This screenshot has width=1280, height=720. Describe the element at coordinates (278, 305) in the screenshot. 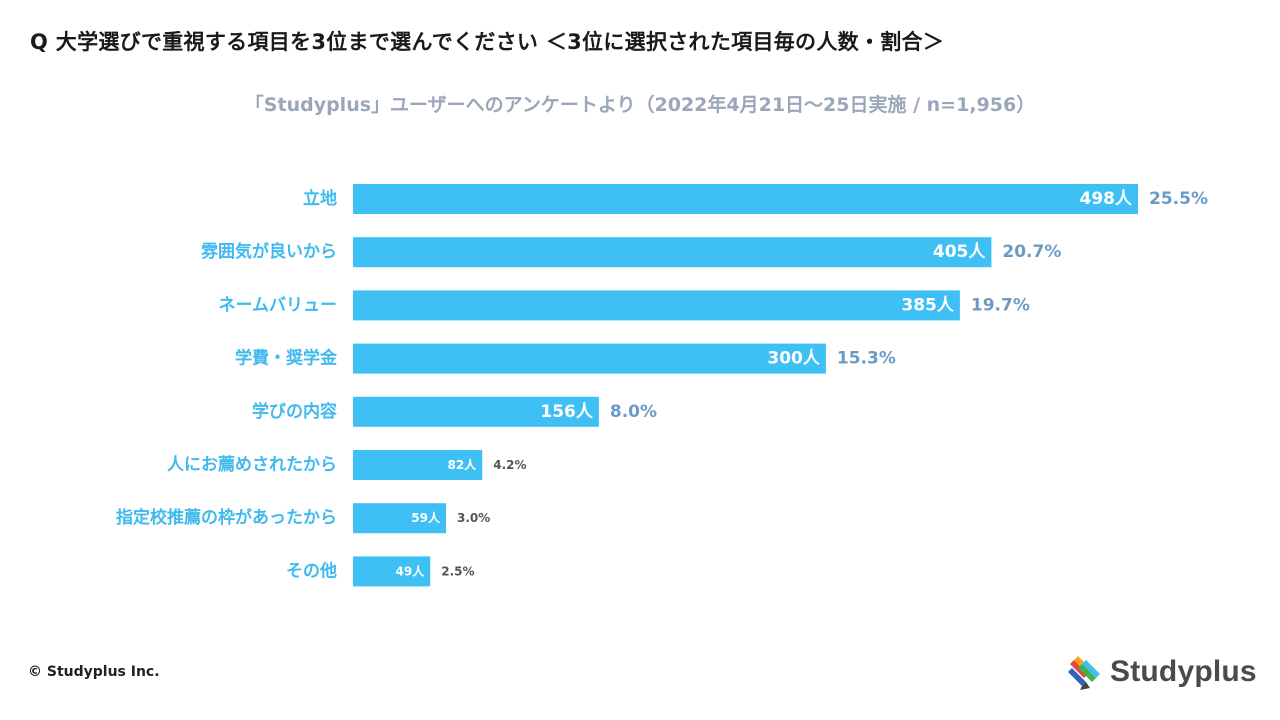

I see `category-label: ネームバリュー` at that location.